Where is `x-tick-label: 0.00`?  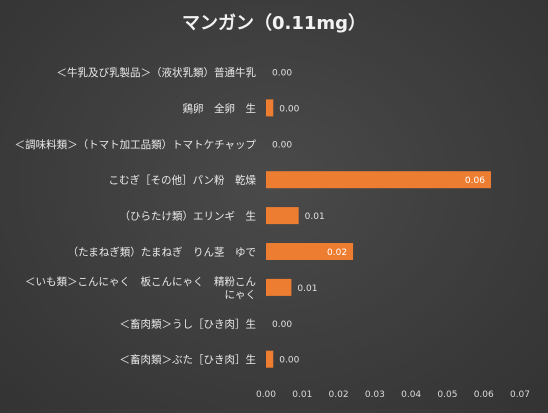 x-tick-label: 0.00 is located at coordinates (266, 395).